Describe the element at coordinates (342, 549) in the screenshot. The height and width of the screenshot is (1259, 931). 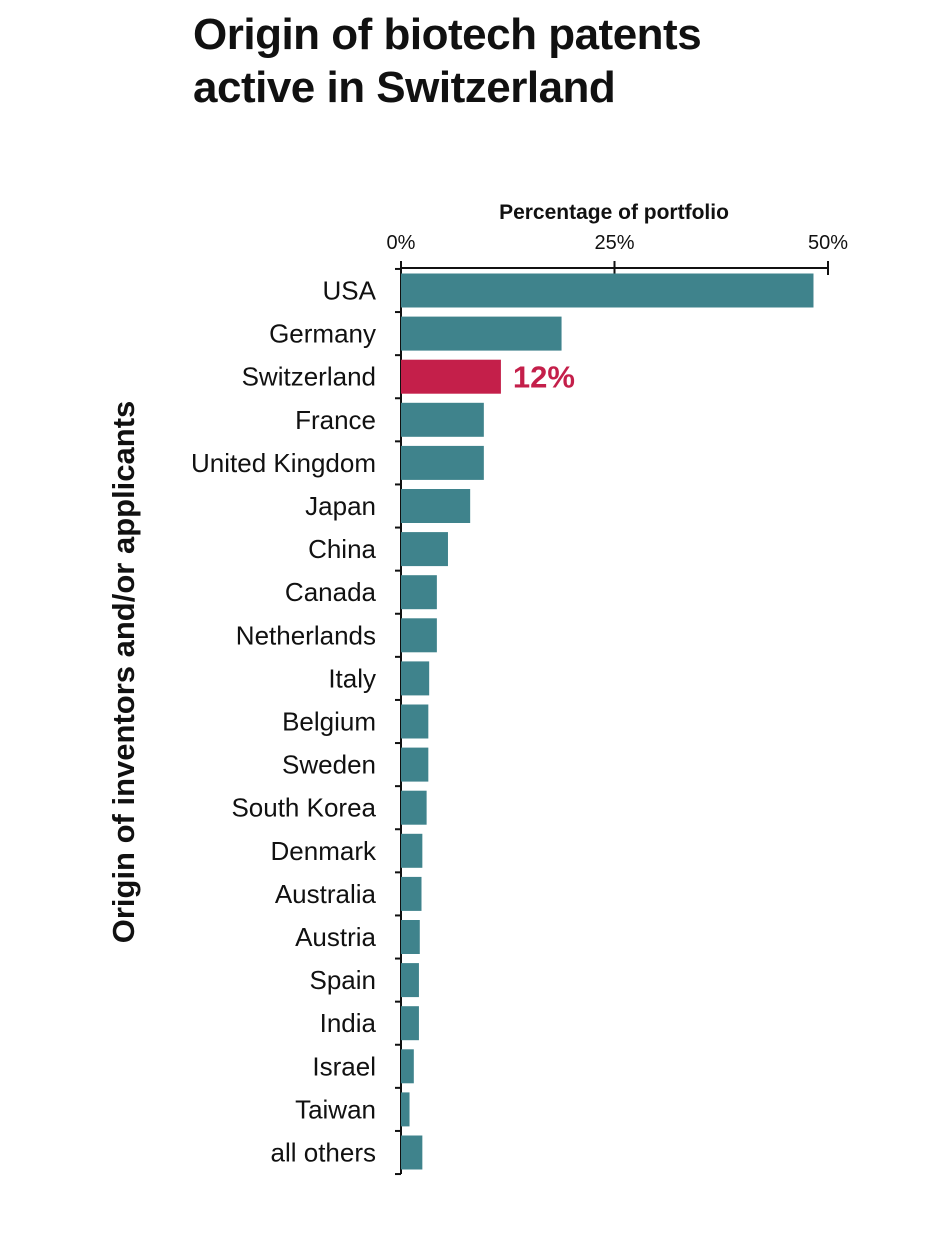
I see `category-label: China` at that location.